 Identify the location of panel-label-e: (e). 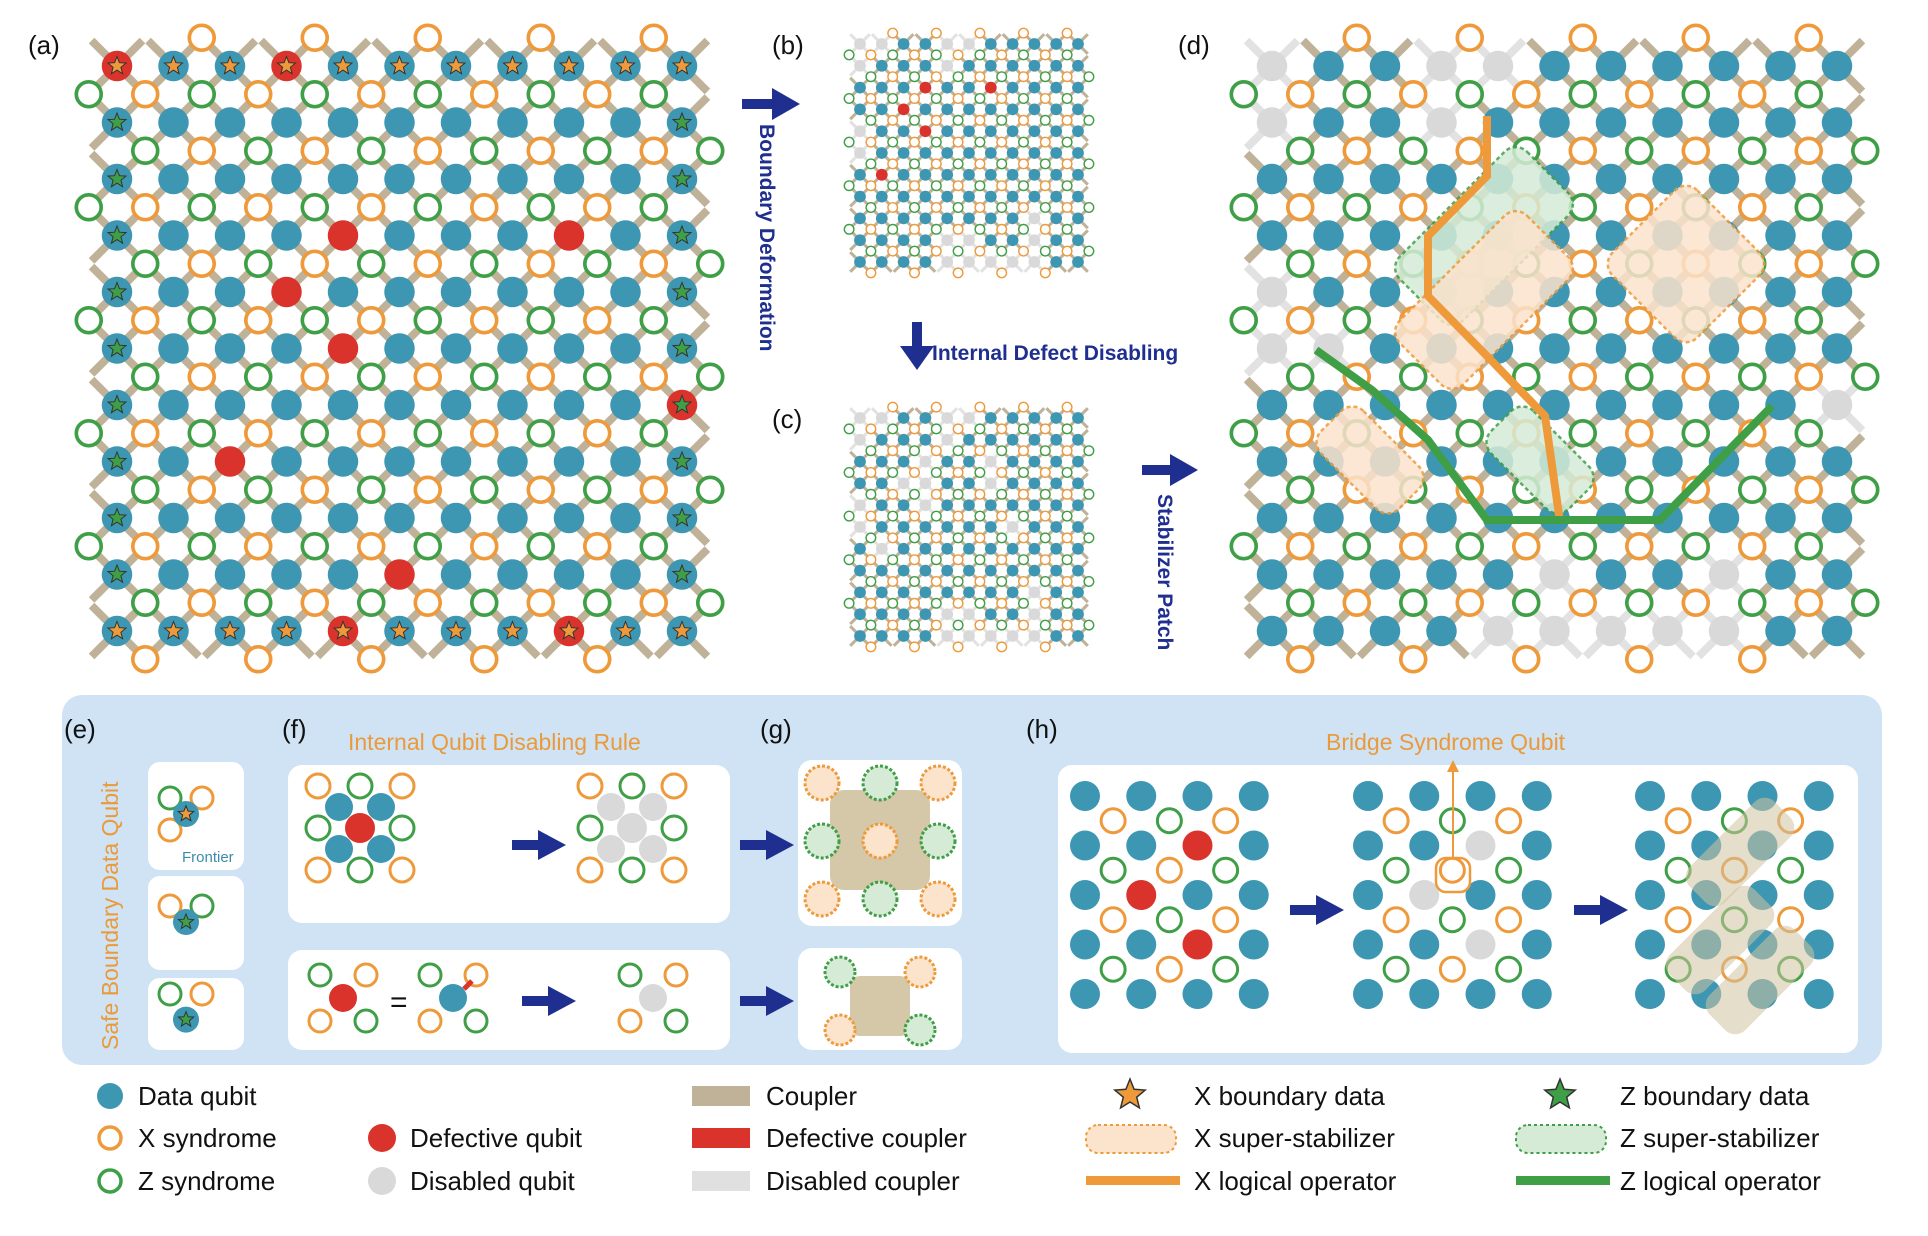
(80, 729).